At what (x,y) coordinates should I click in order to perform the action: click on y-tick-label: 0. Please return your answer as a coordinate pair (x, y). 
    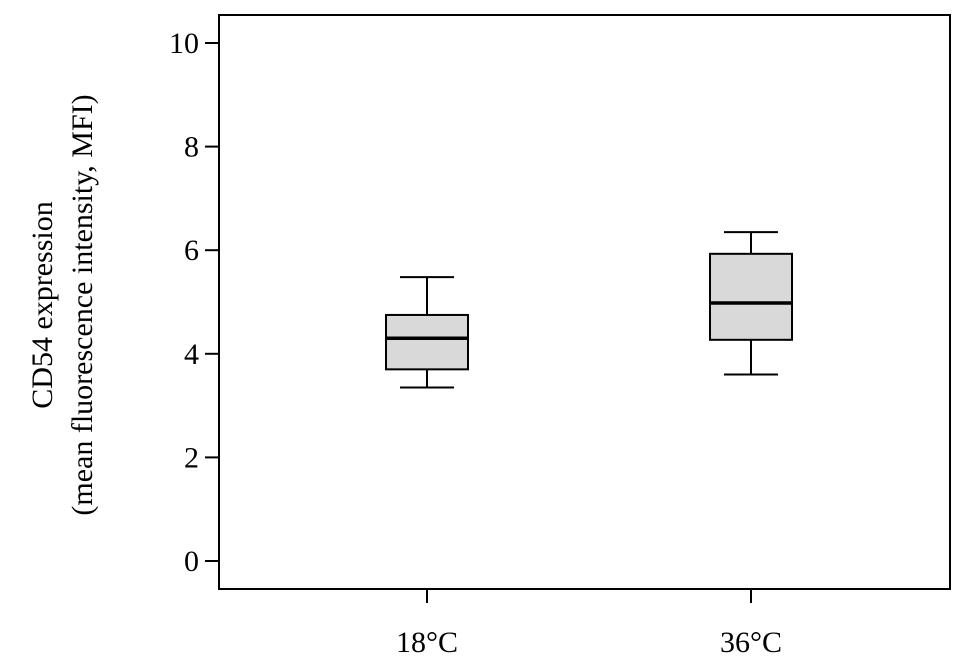
    Looking at the image, I should click on (191, 561).